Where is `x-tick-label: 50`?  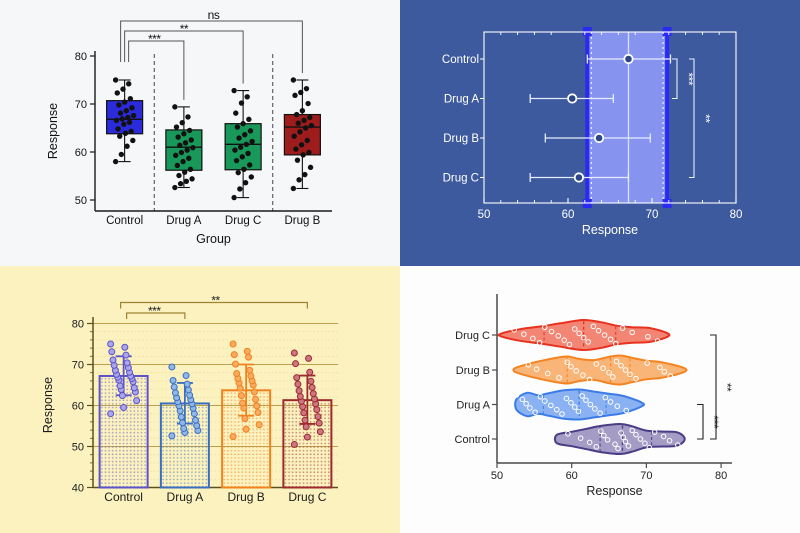
x-tick-label: 50 is located at coordinates (497, 476).